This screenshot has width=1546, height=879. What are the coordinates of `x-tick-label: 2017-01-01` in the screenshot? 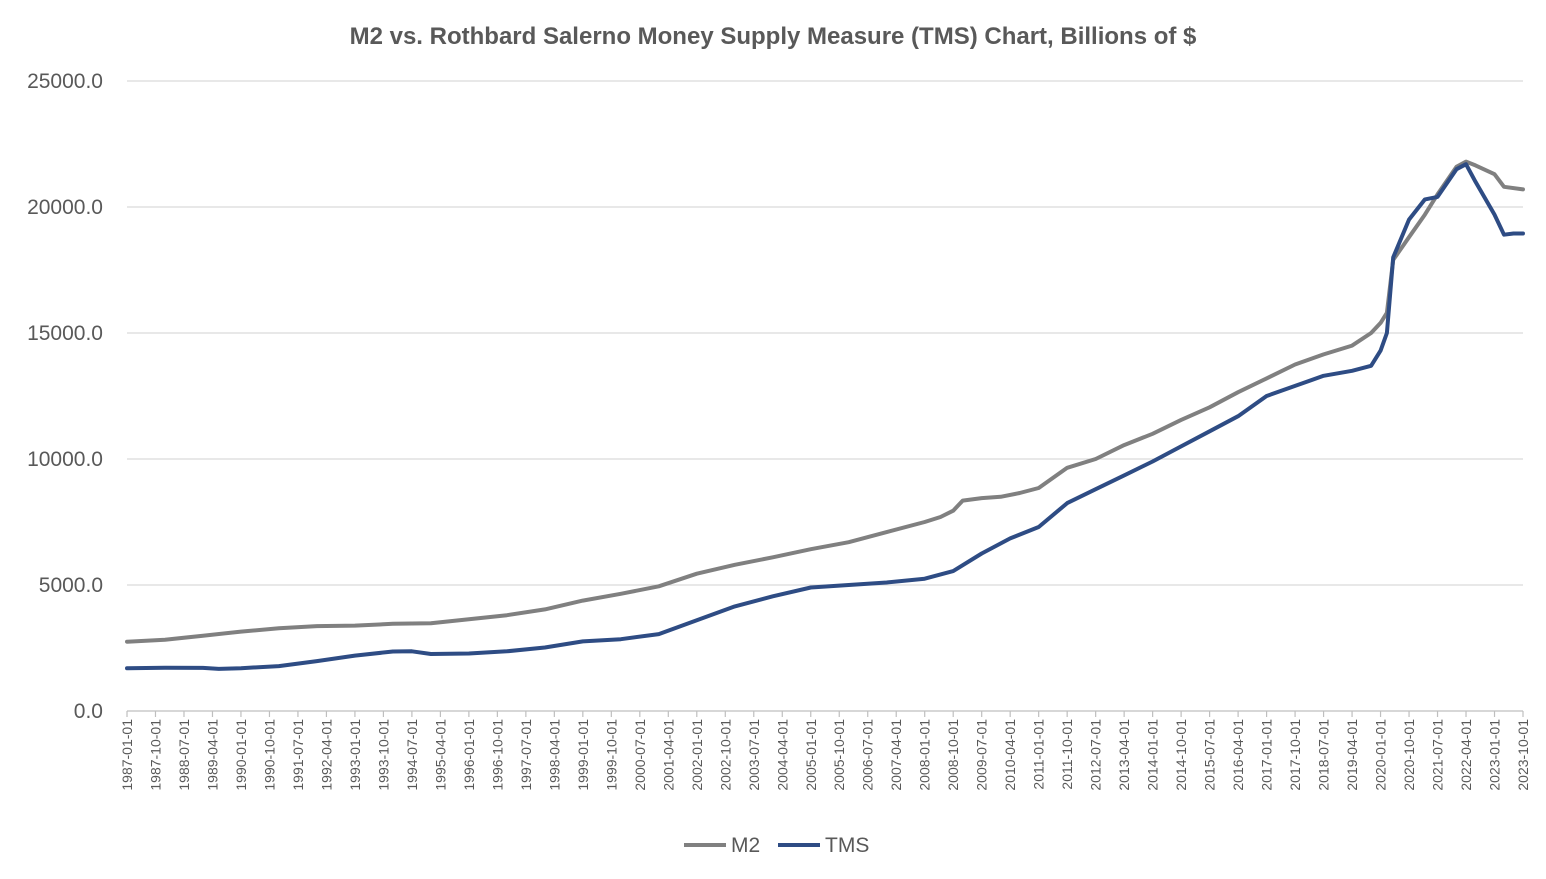 It's located at (1267, 755).